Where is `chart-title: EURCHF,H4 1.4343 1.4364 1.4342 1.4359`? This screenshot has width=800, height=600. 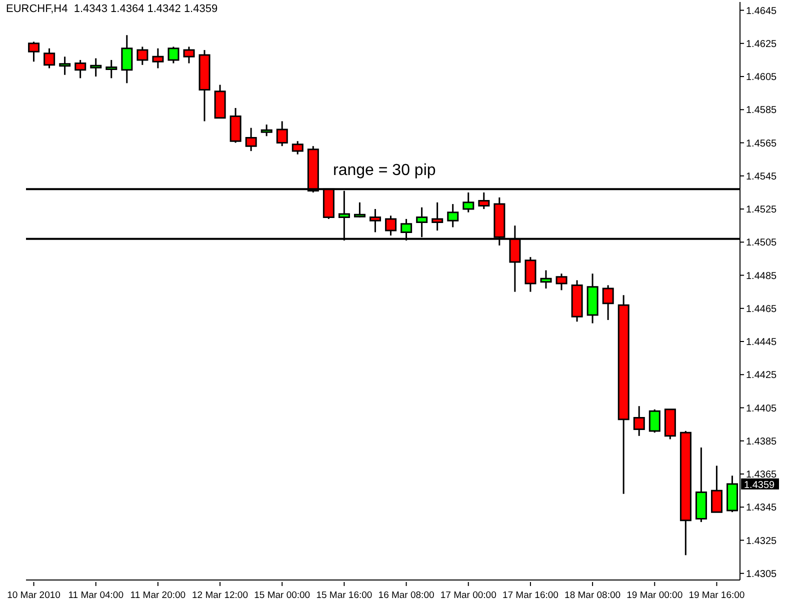 chart-title: EURCHF,H4 1.4343 1.4364 1.4342 1.4359 is located at coordinates (112, 9).